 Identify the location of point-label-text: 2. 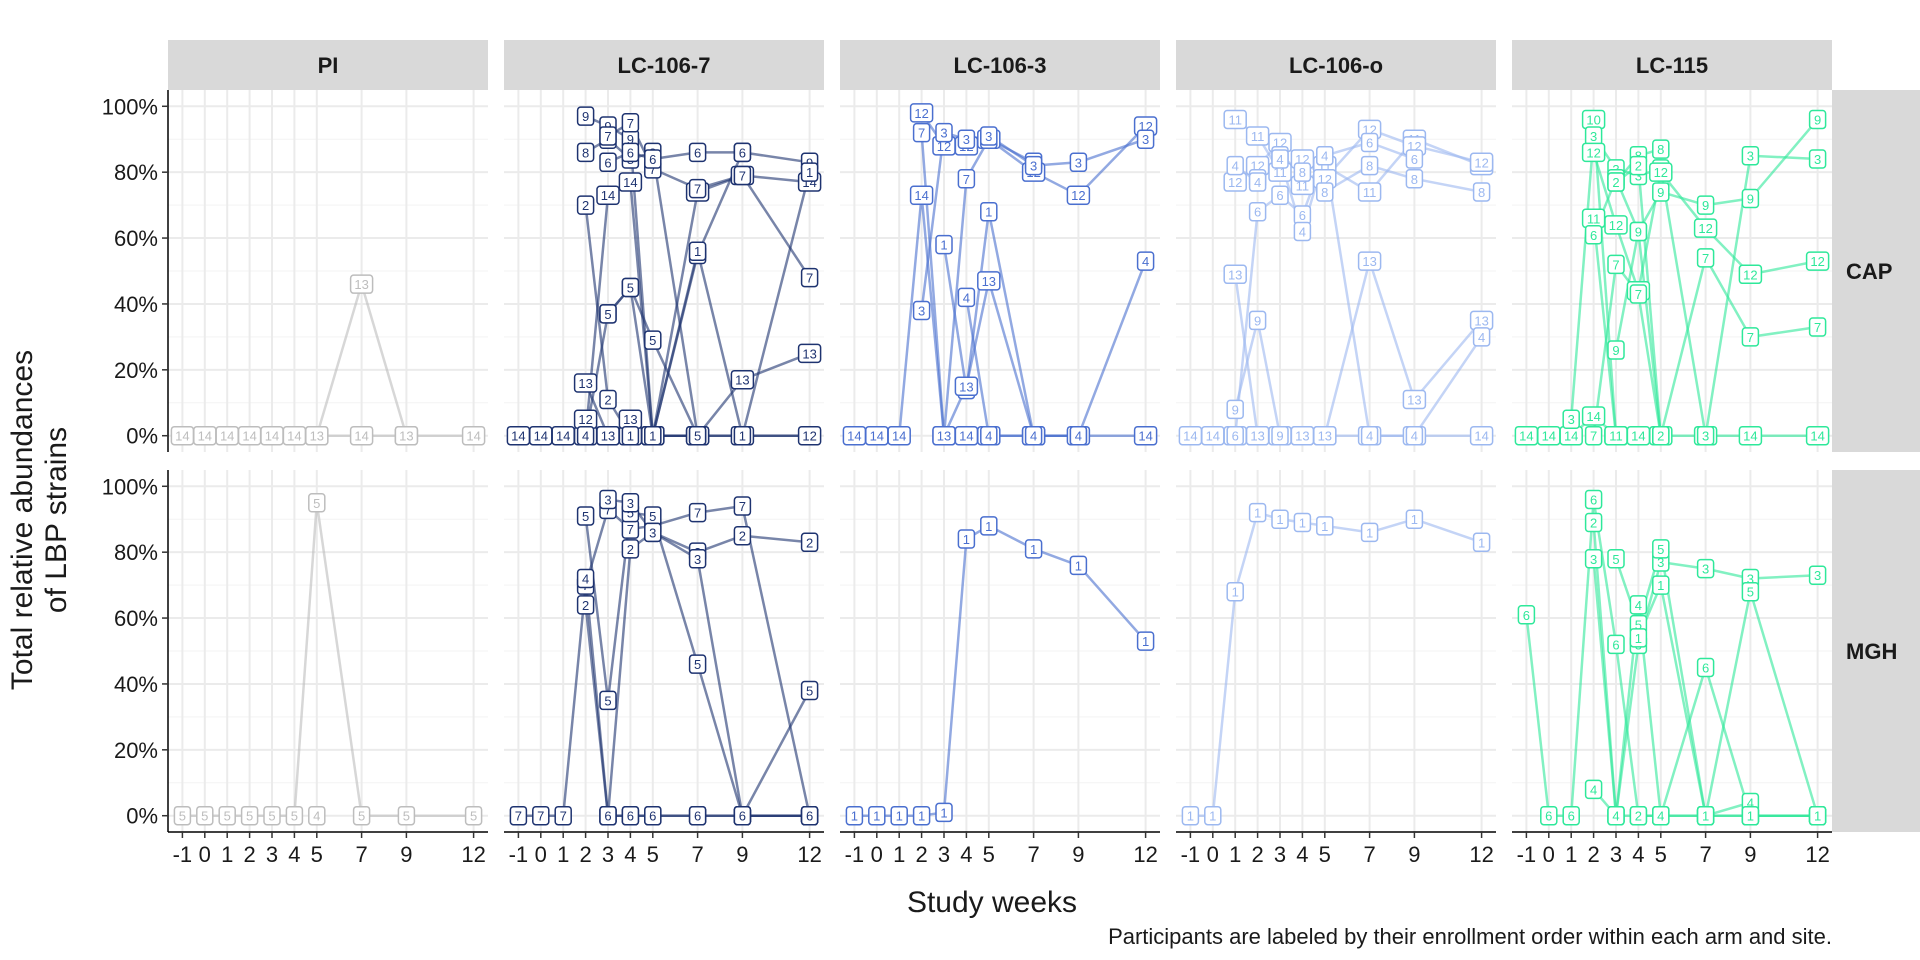
(1593, 523).